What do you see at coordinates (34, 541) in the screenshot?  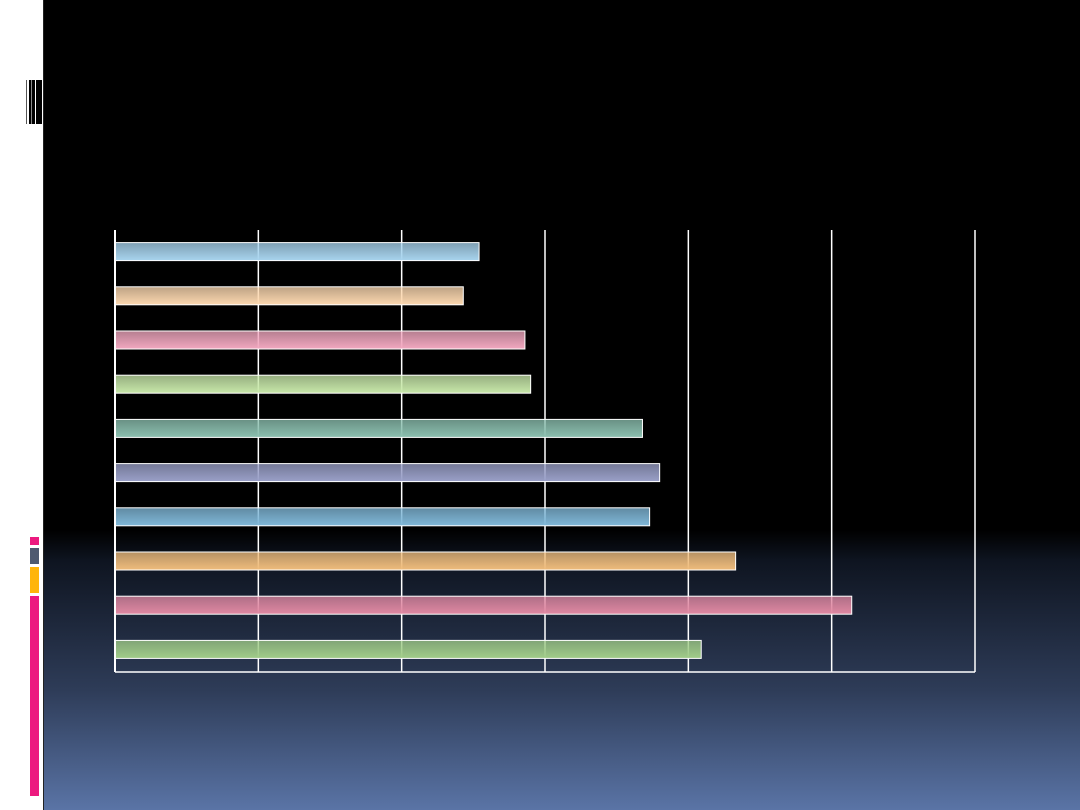 I see `accent-block-pink-small` at bounding box center [34, 541].